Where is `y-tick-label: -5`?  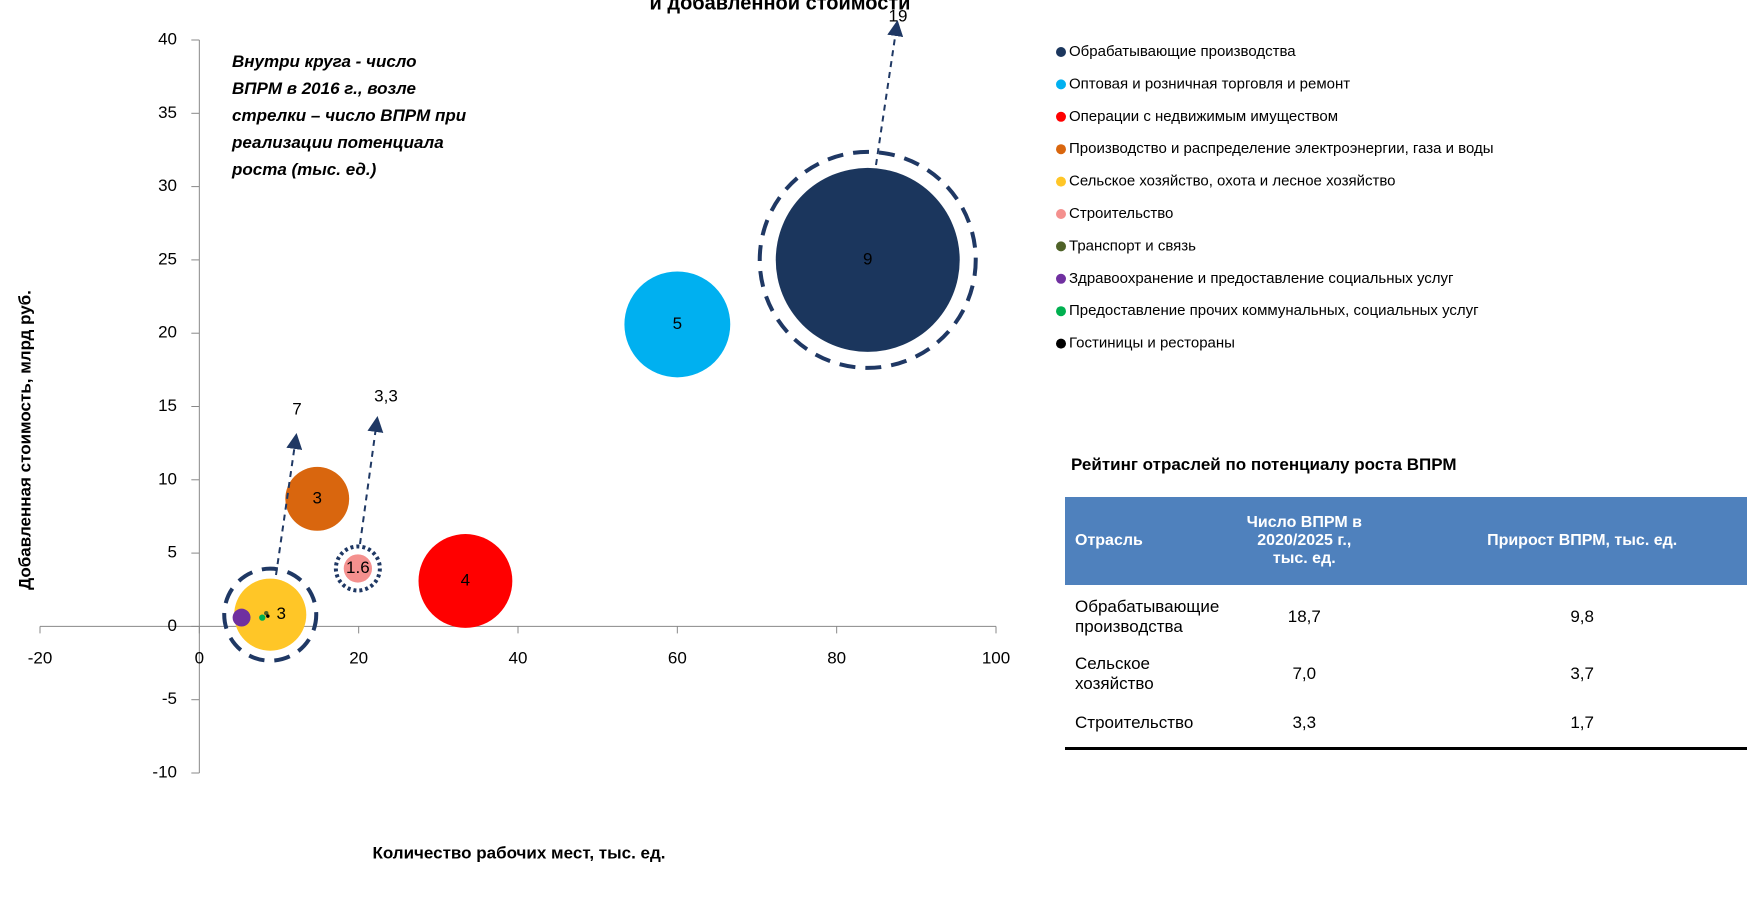
y-tick-label: -5 is located at coordinates (169, 698).